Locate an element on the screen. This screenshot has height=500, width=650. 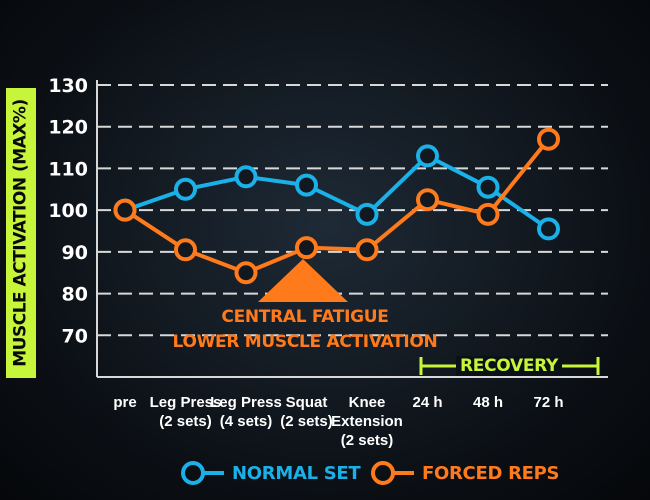
x-tick-label: Leg Press (2 sets) is located at coordinates (186, 412).